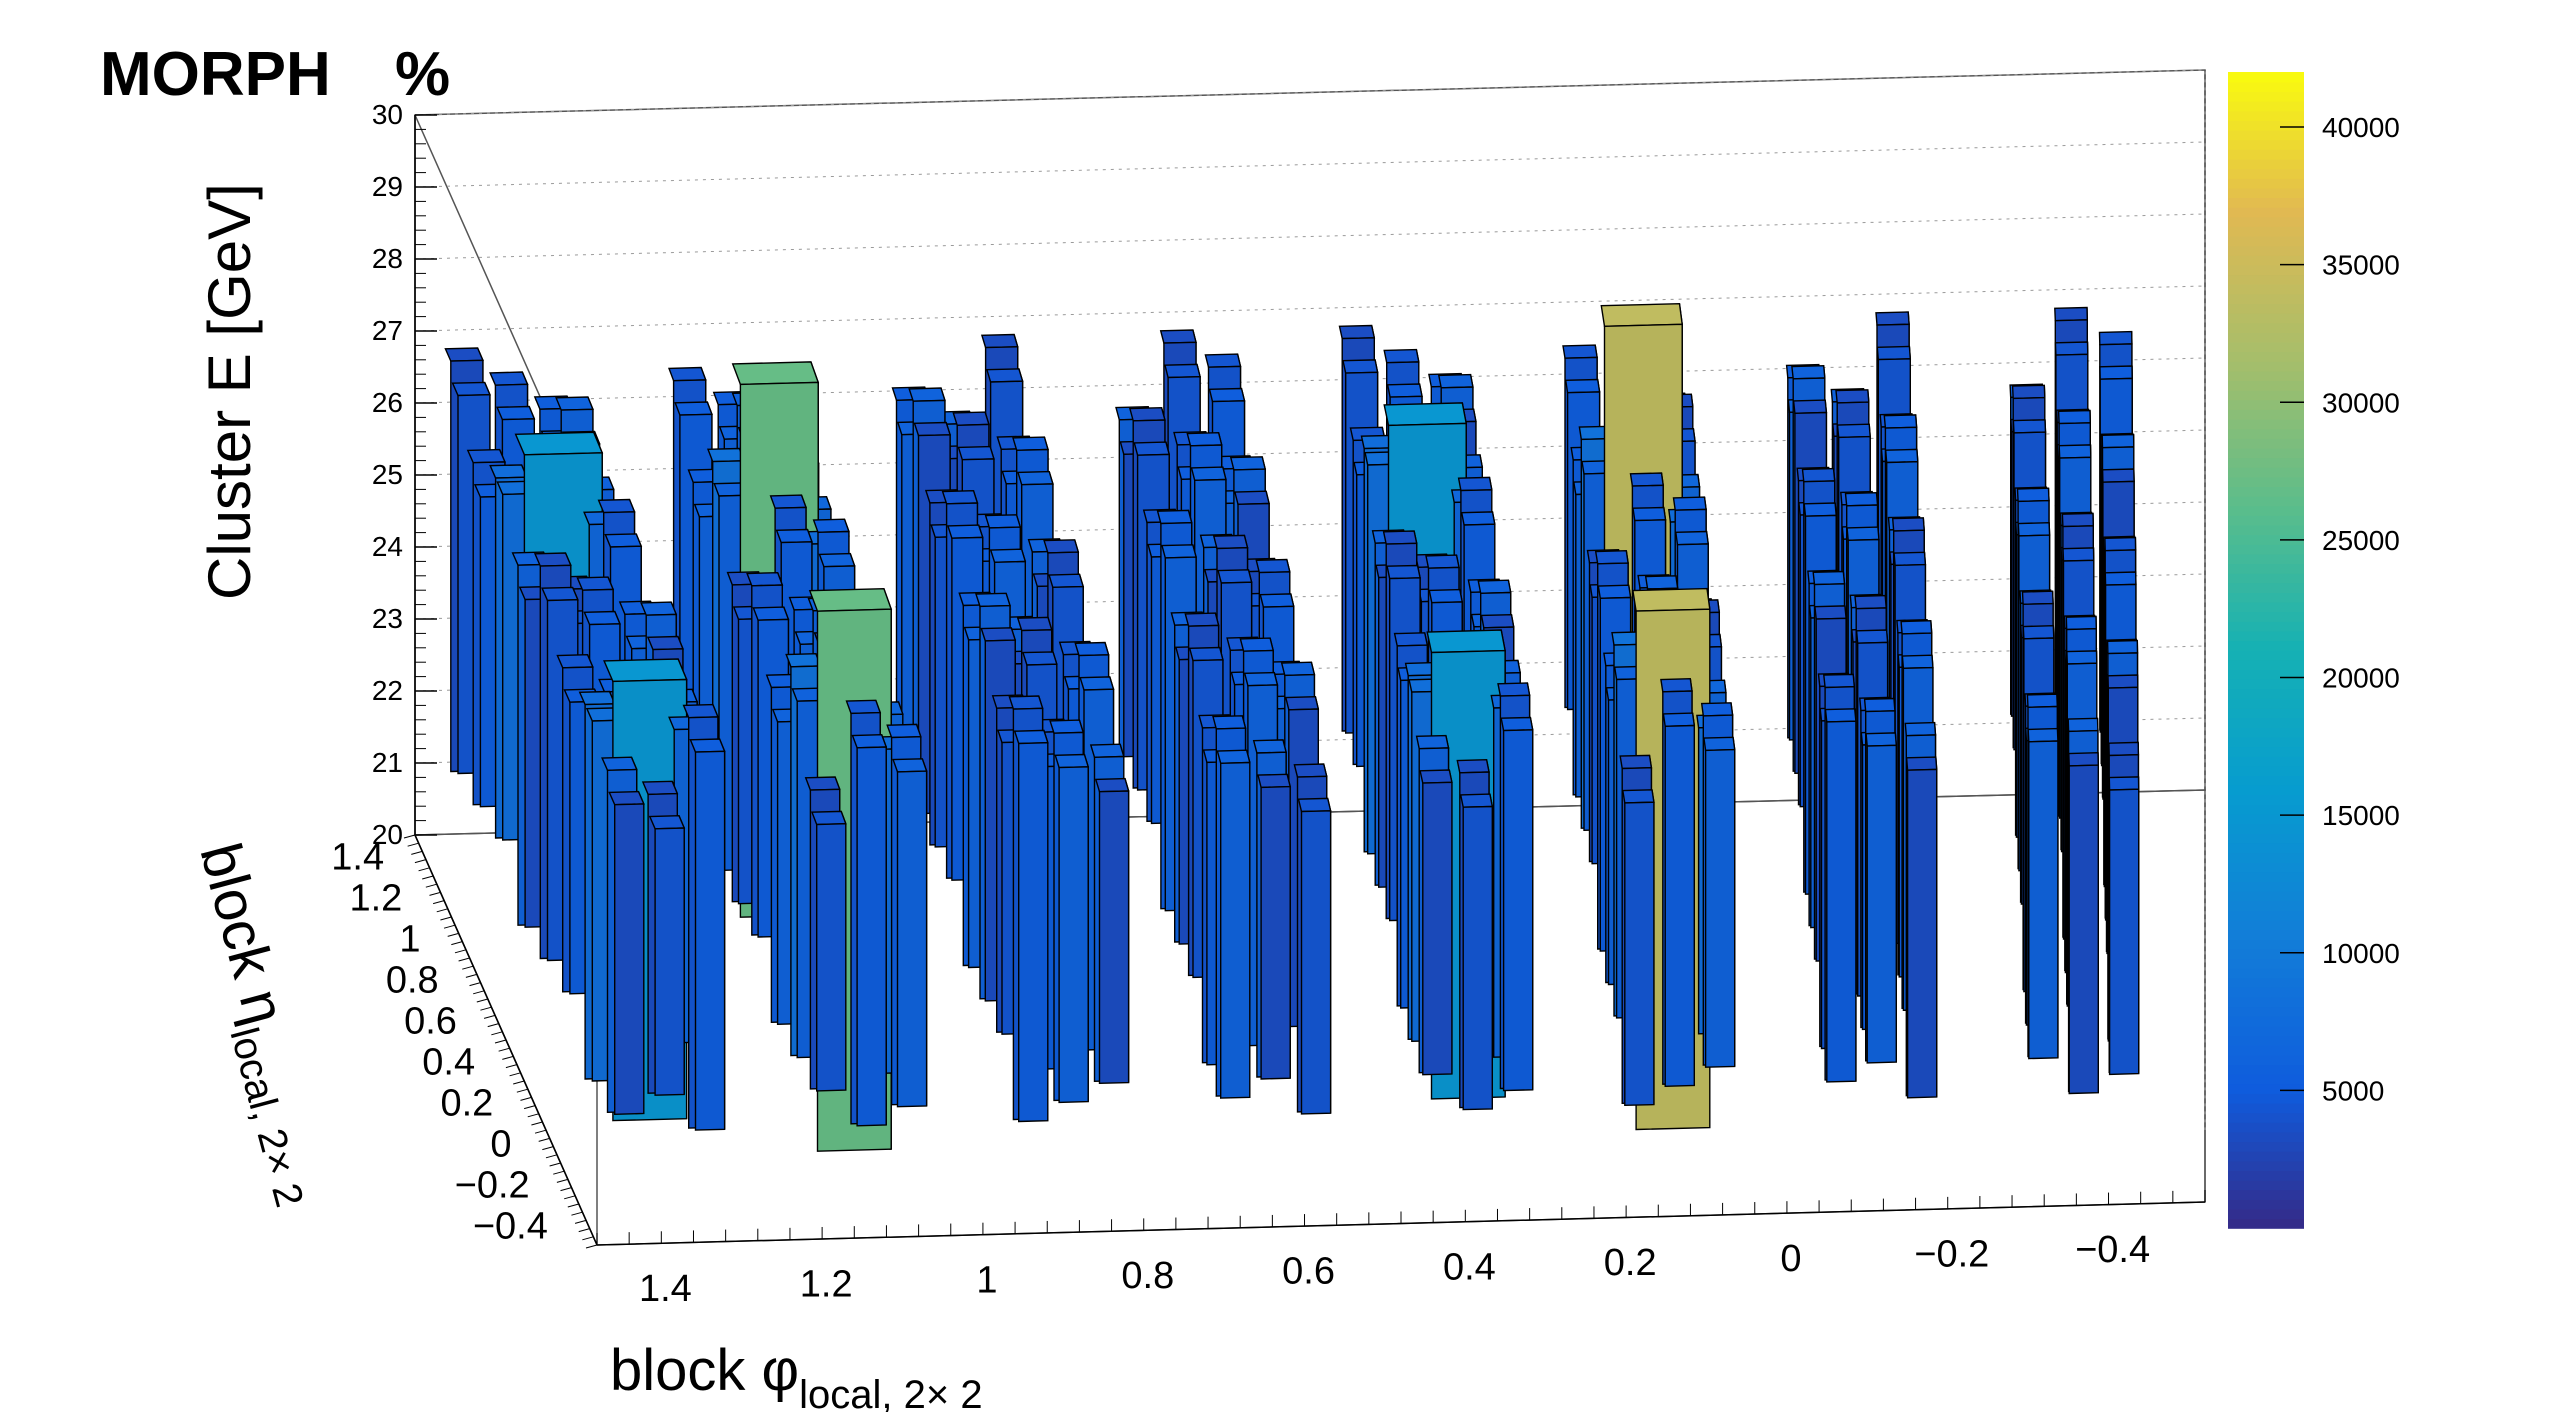  Describe the element at coordinates (387, 834) in the screenshot. I see `z-tick-label: 20` at that location.